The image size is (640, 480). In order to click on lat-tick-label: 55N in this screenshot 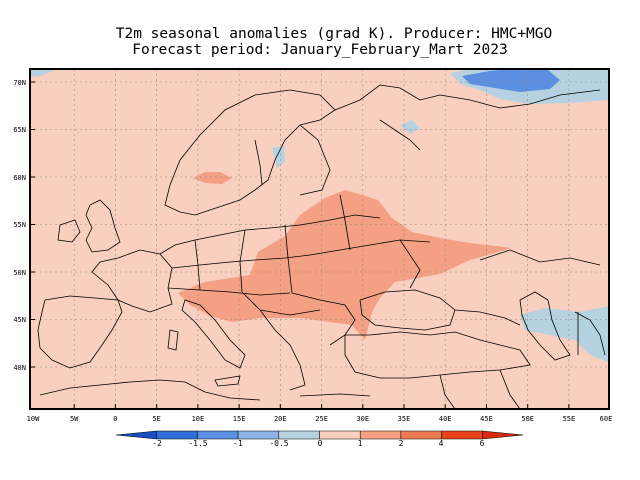, I will do `click(19, 225)`.